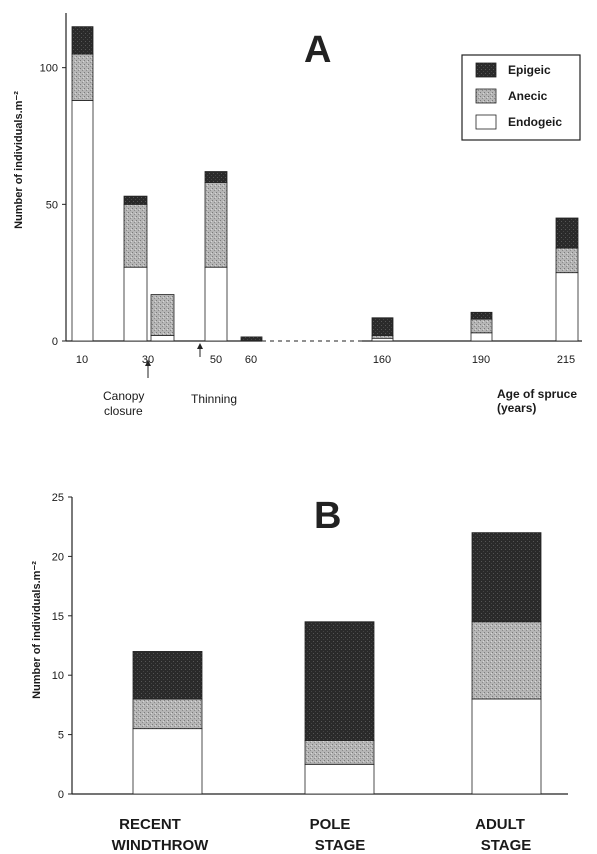  Describe the element at coordinates (135, 235) in the screenshot. I see `bar-a-30-anecic` at that location.